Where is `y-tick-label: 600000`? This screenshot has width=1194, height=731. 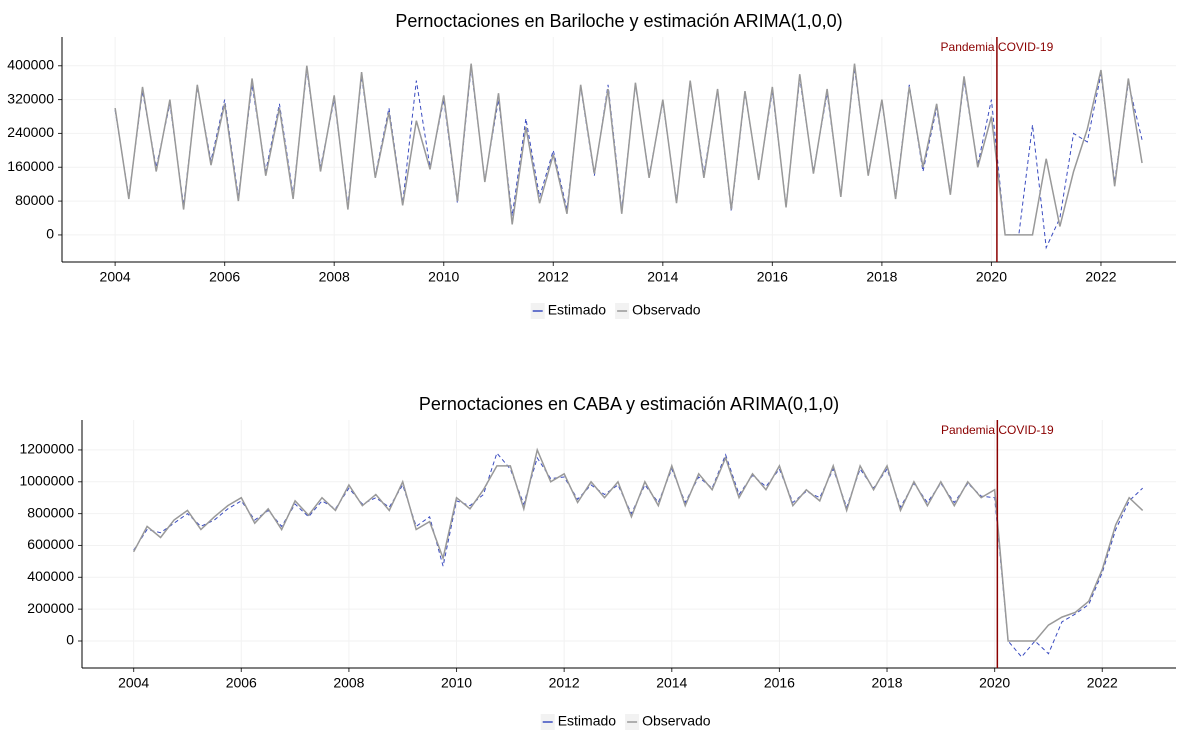
y-tick-label: 600000 is located at coordinates (50, 544).